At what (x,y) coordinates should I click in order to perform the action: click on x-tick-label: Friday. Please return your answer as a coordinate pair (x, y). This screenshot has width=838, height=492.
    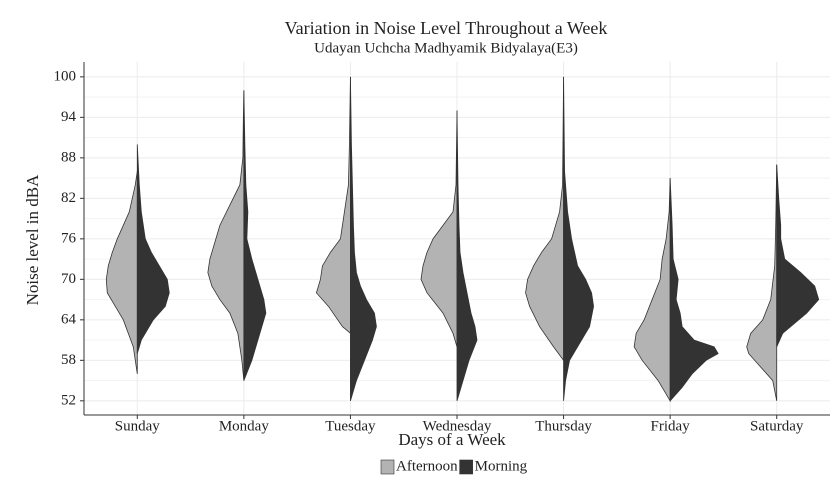
    Looking at the image, I should click on (671, 426).